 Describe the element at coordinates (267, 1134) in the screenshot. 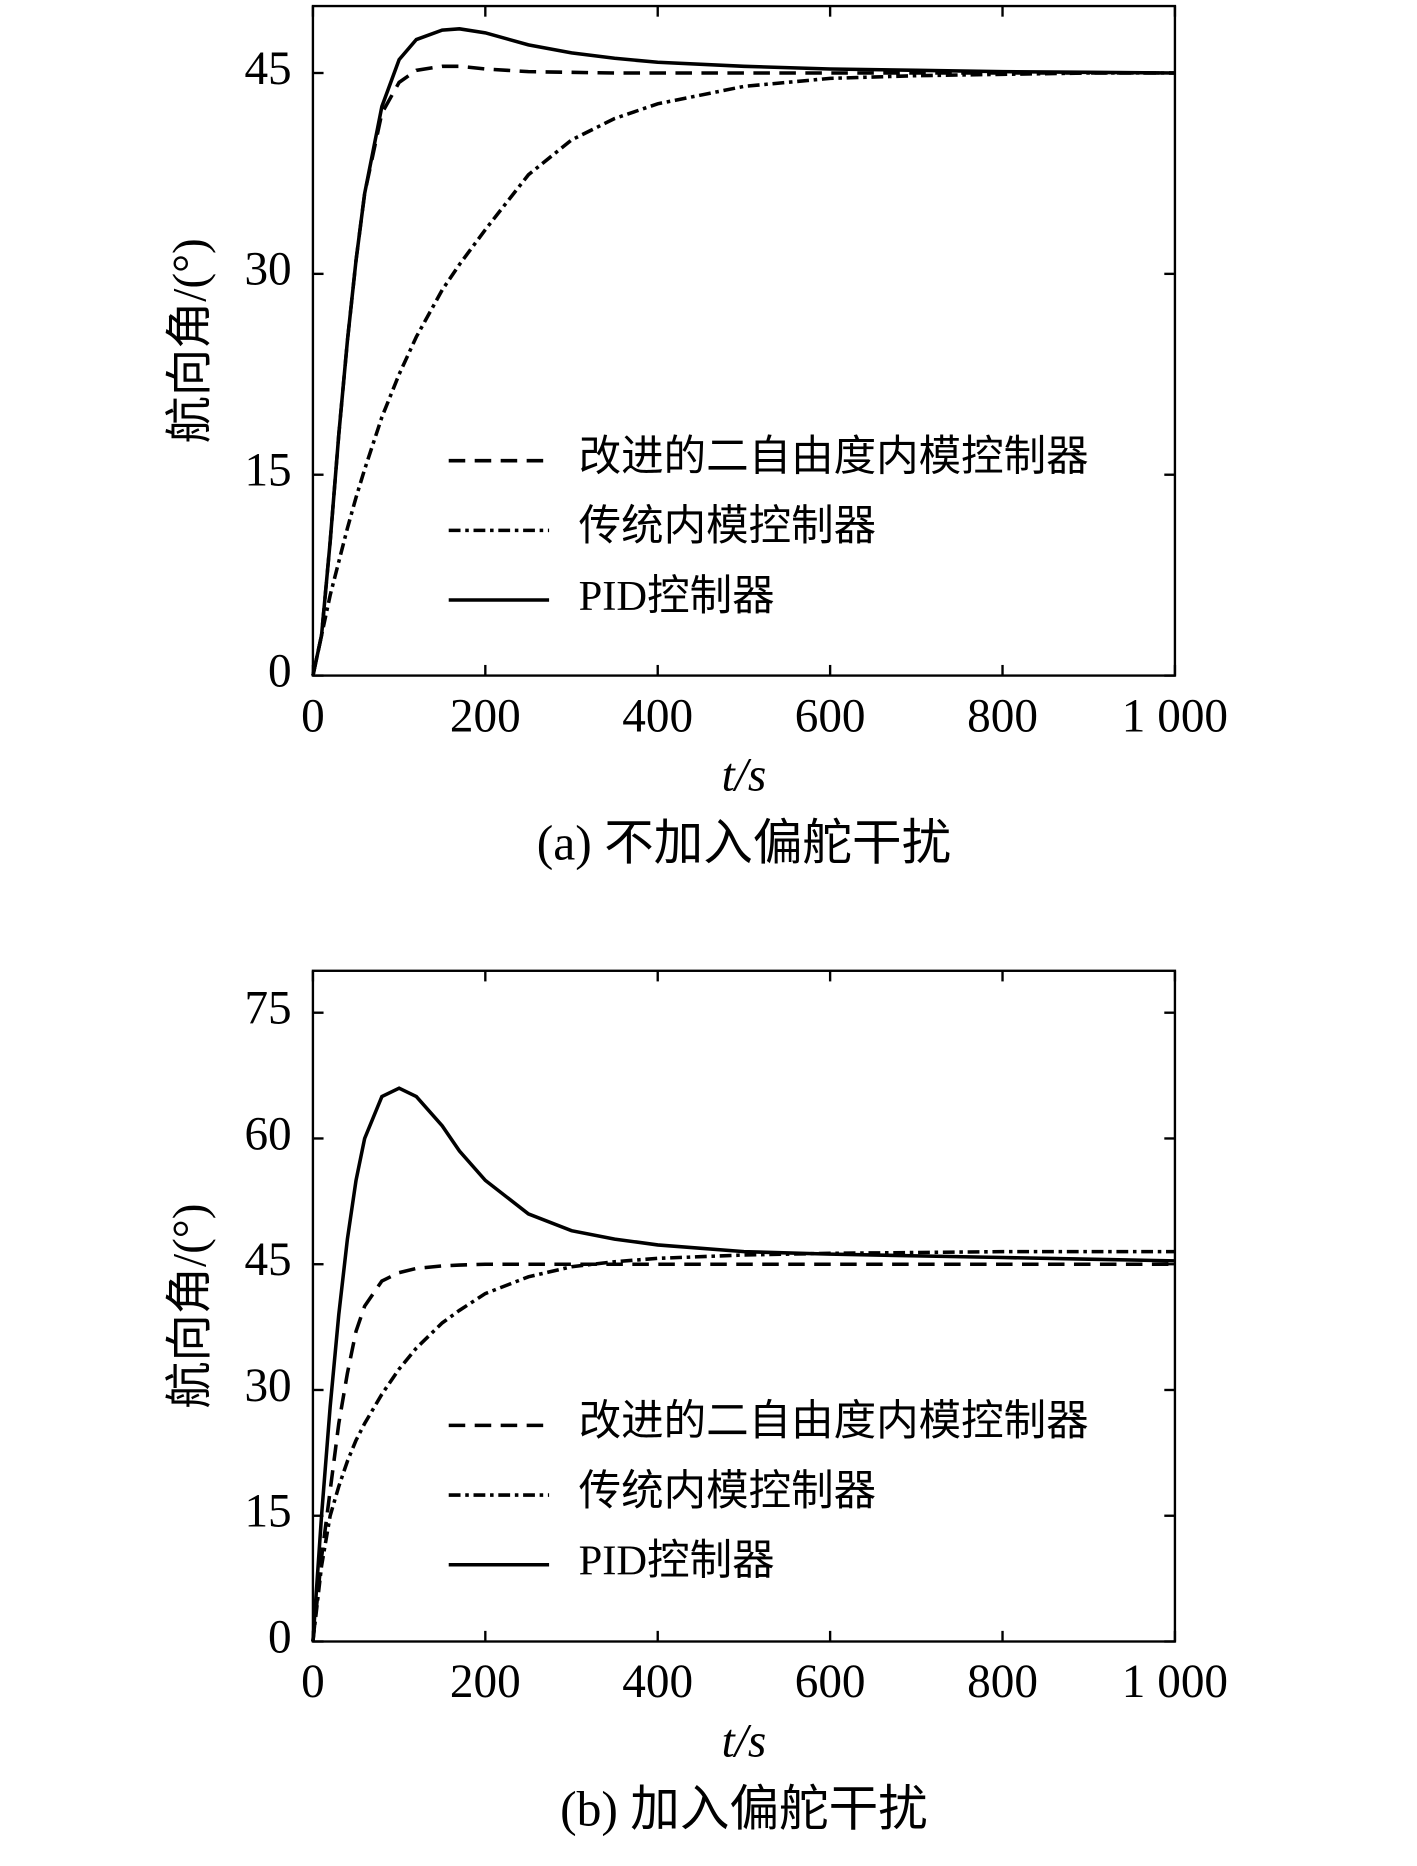

I see `y-tick-label: 60` at that location.